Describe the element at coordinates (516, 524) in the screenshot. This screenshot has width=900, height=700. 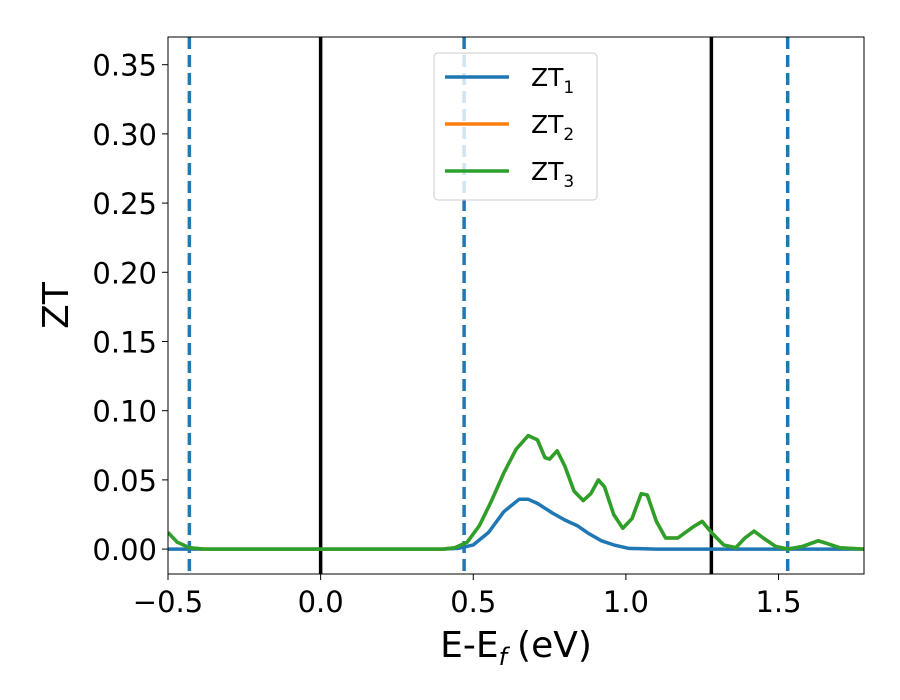
I see `series-line-zt1` at that location.